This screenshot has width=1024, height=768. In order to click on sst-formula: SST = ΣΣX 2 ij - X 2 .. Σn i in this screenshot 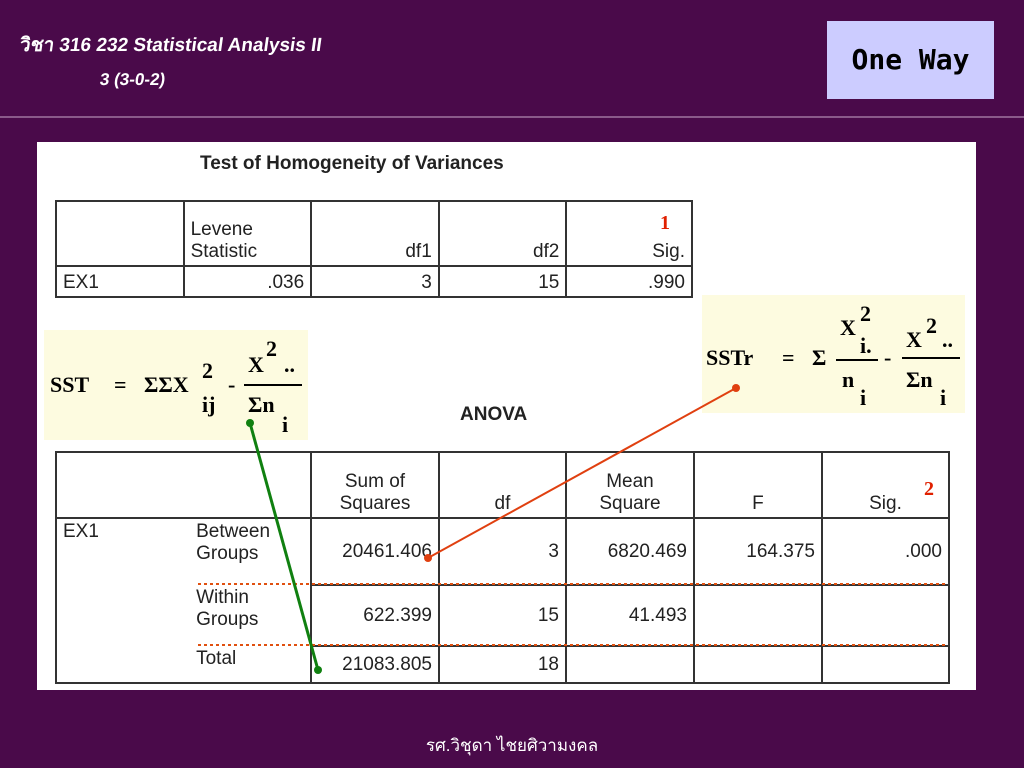, I will do `click(176, 385)`.